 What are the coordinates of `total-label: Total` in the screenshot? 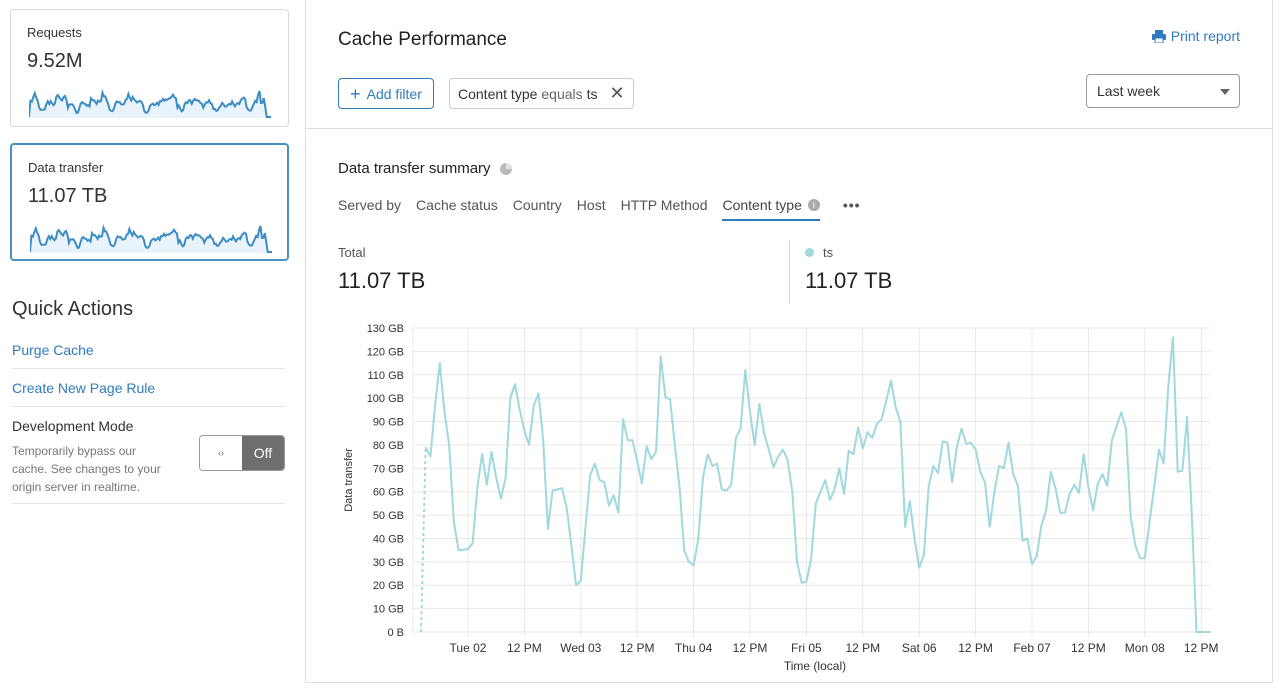 It's located at (352, 252).